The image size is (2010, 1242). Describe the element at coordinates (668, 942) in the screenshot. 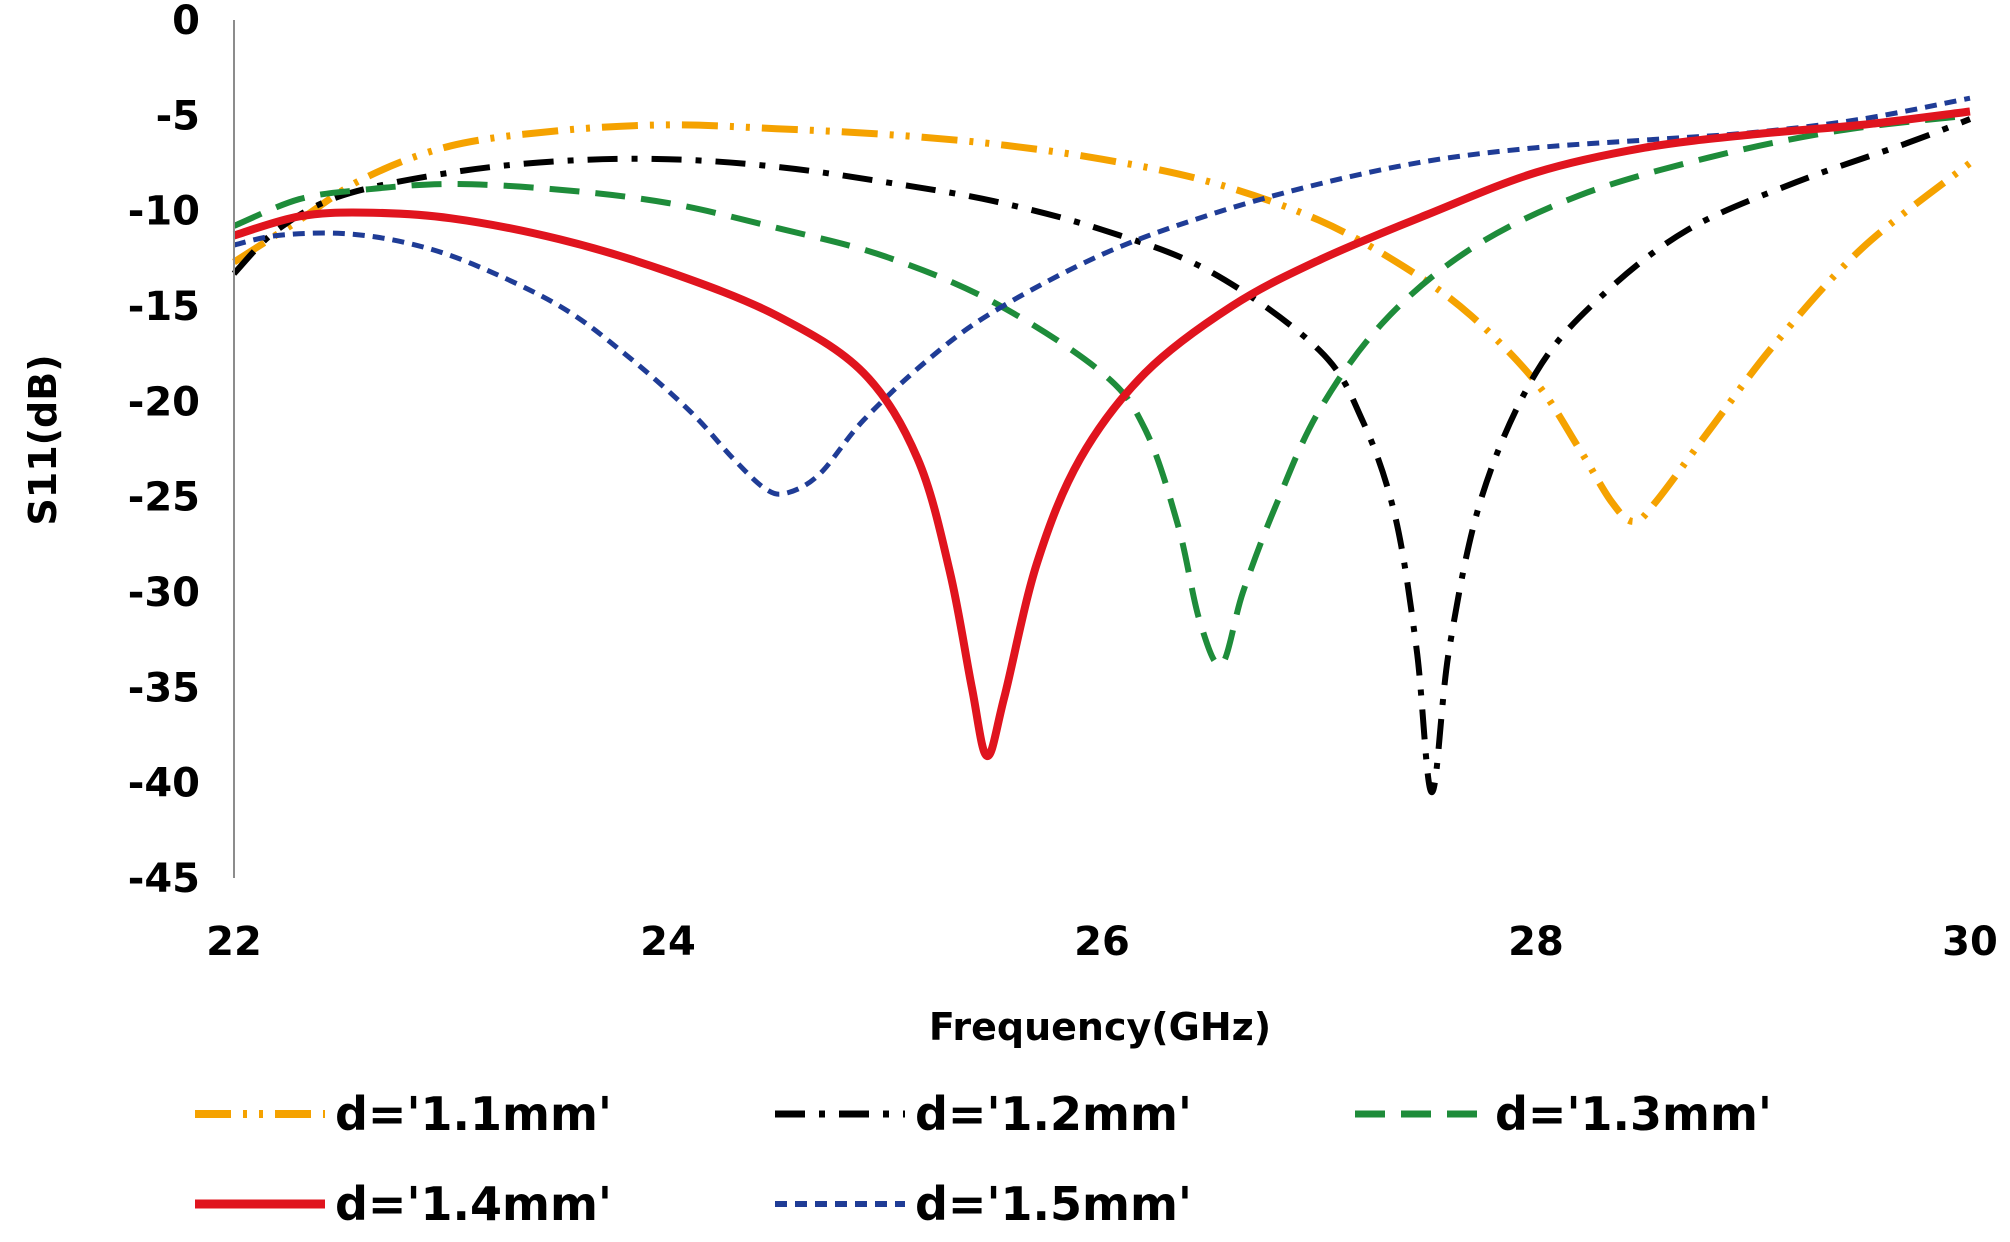

I see `x-tick-label: 24` at that location.